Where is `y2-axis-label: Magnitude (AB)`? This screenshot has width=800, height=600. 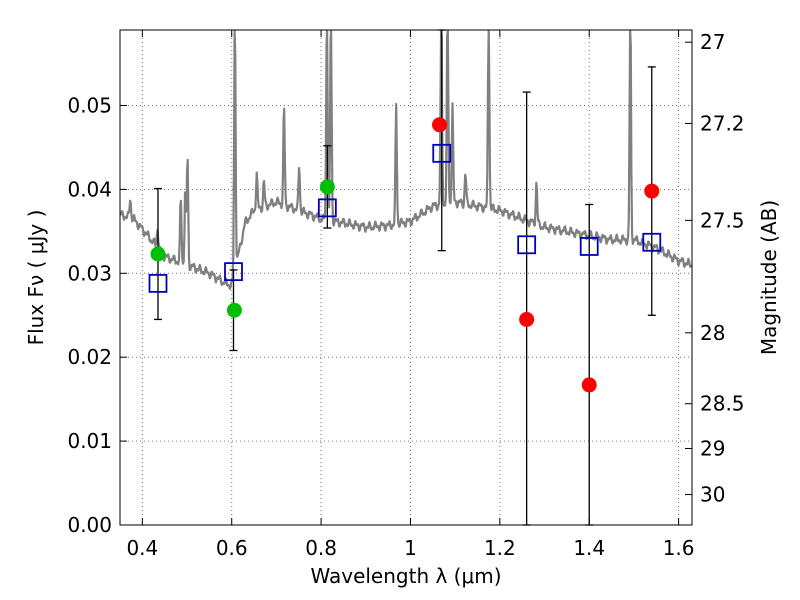 y2-axis-label: Magnitude (AB) is located at coordinates (769, 277).